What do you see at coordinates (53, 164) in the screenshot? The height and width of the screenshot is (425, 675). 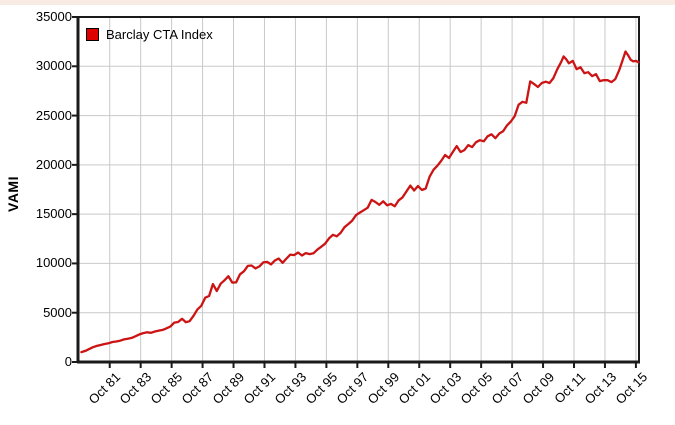 I see `y-tick-label: 20000` at bounding box center [53, 164].